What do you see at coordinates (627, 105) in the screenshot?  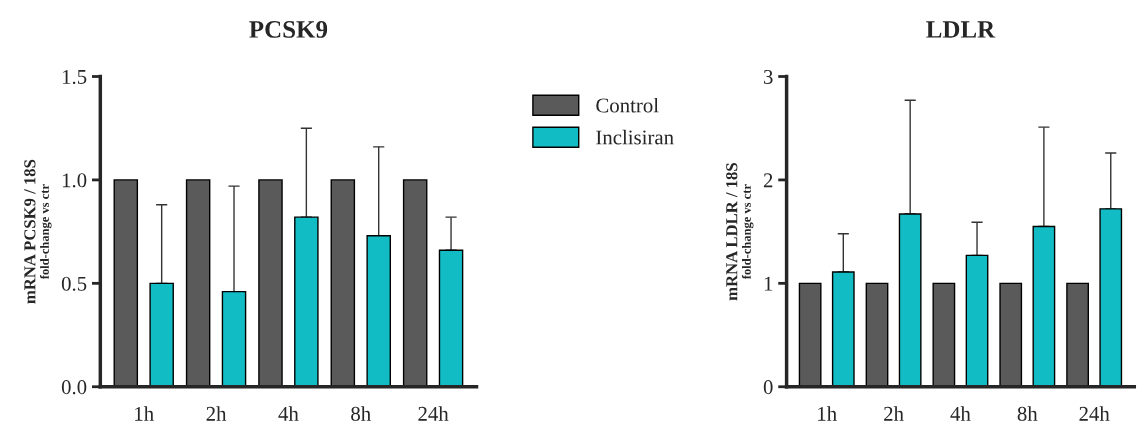 I see `legend-label: Control` at bounding box center [627, 105].